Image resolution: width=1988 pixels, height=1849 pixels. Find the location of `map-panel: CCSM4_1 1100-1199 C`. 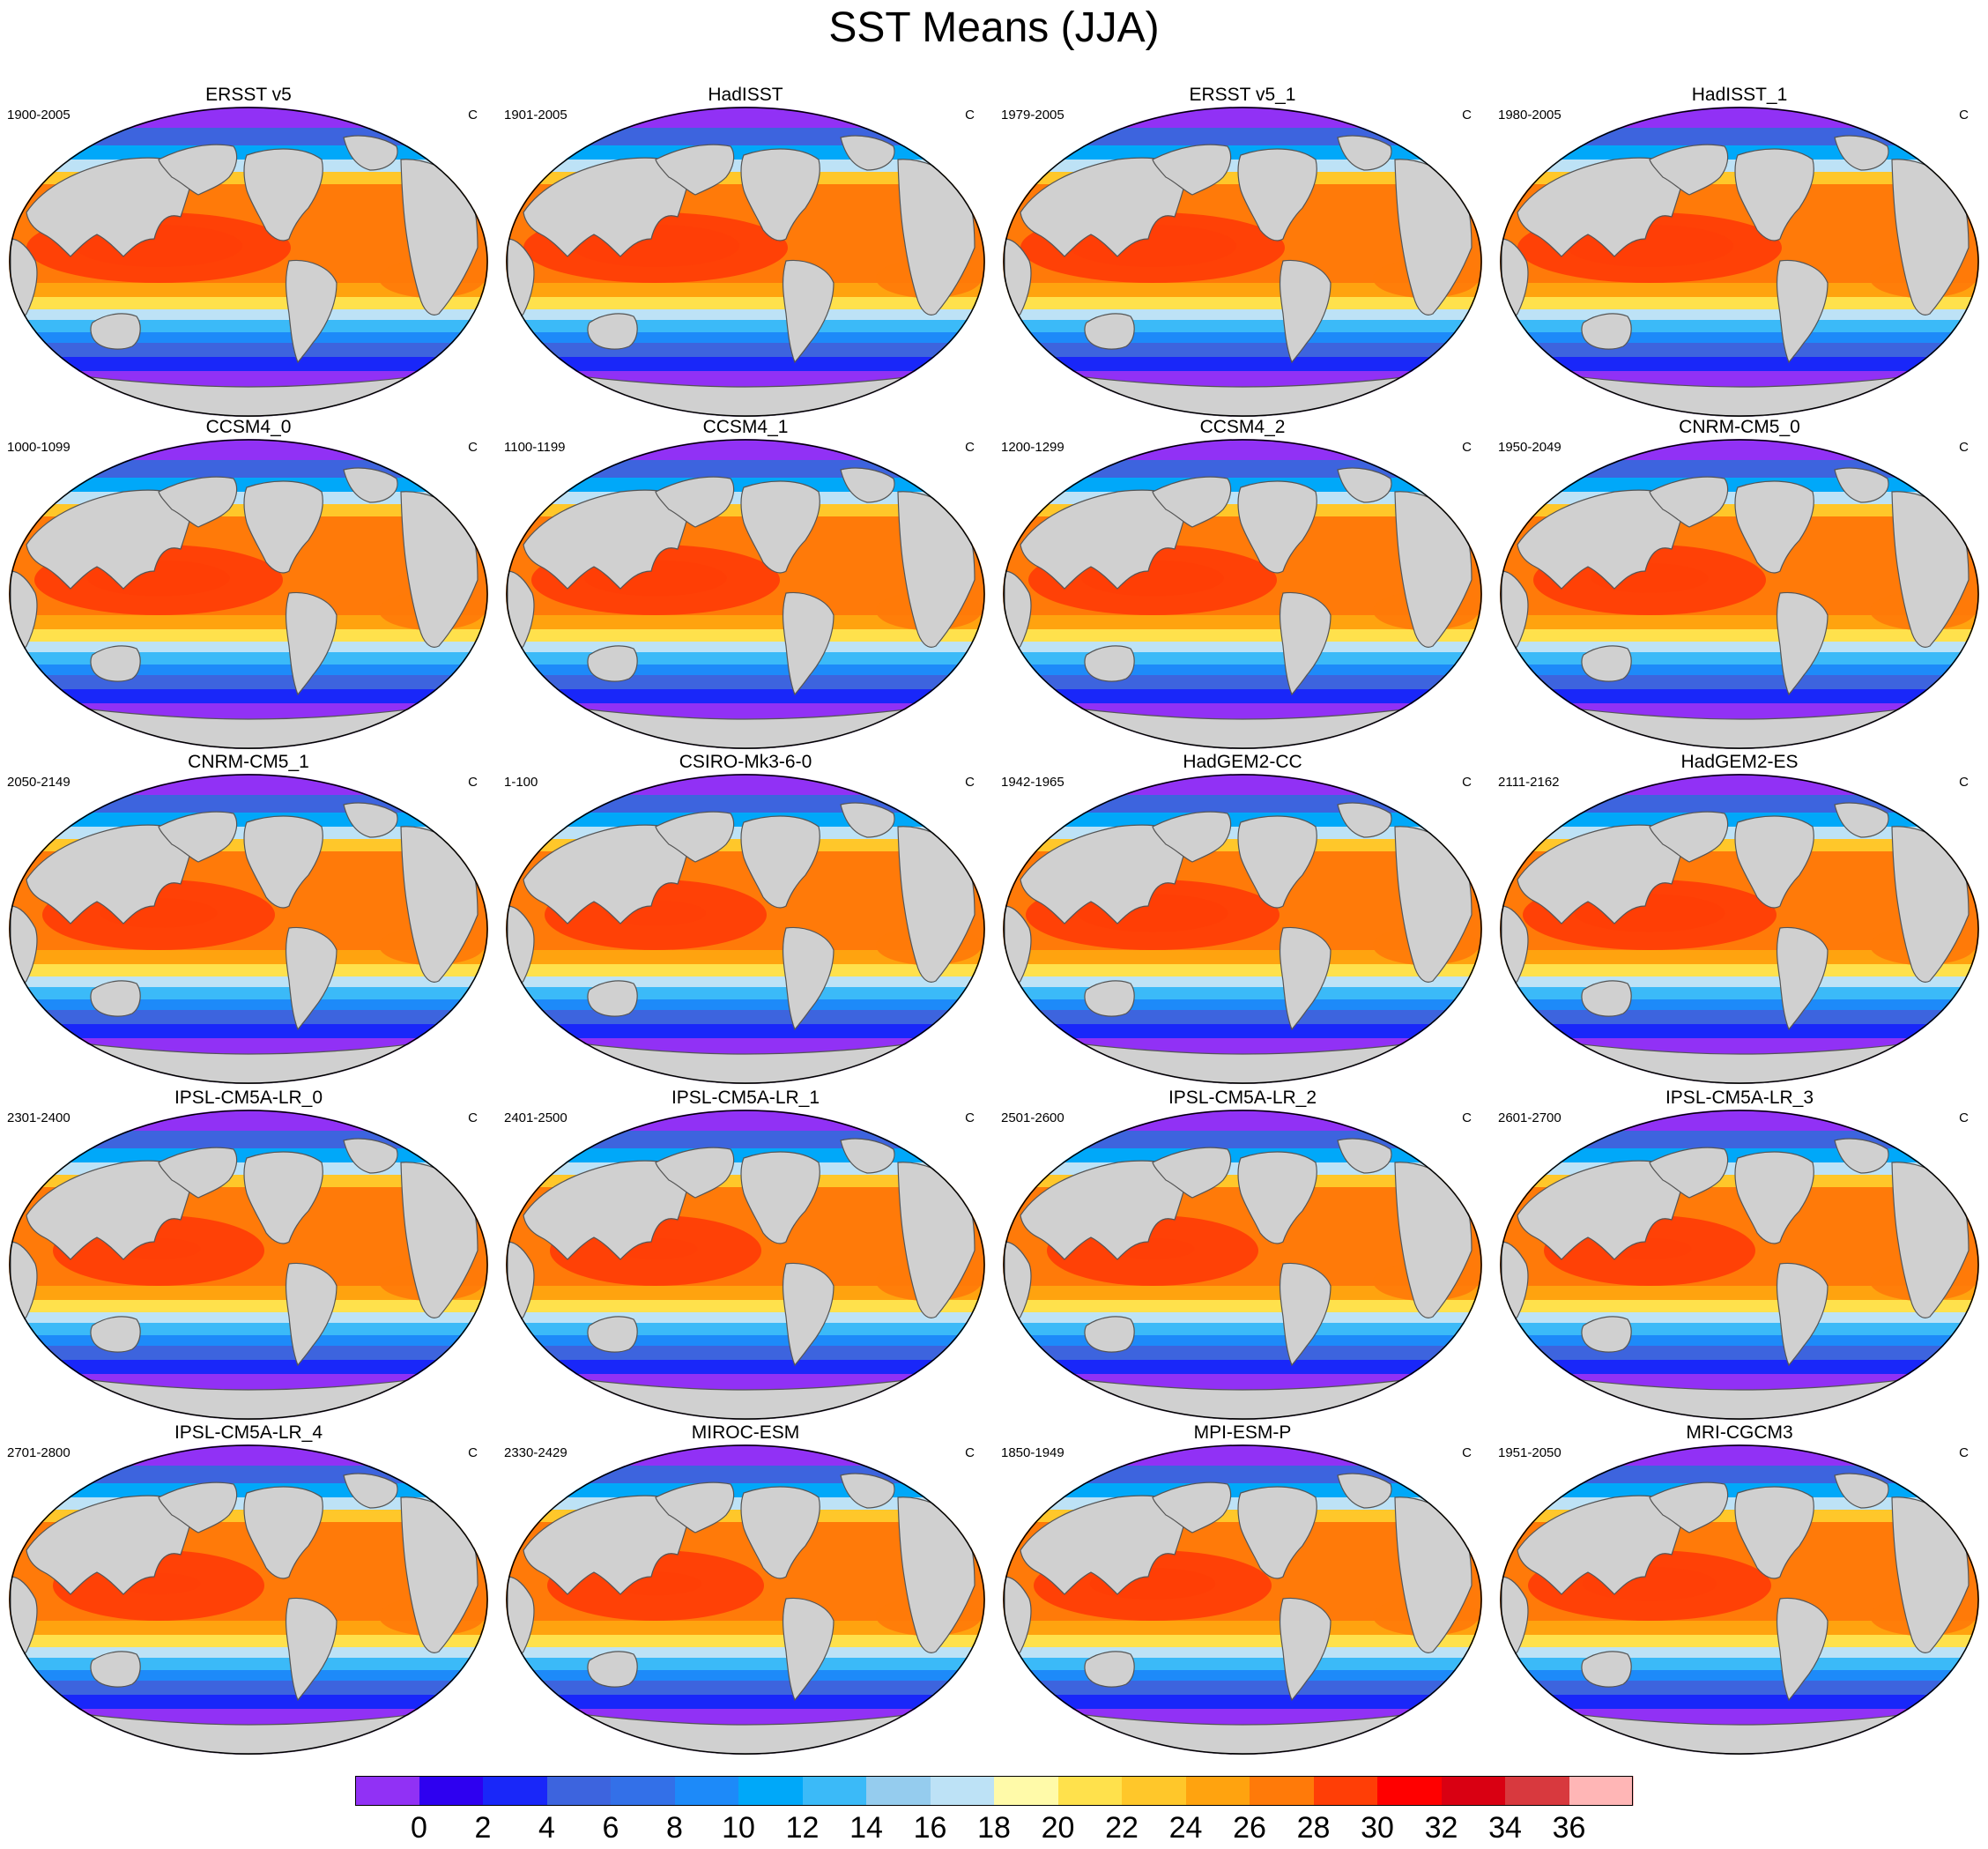

map-panel: CCSM4_1 1100-1199 C is located at coordinates (746, 586).